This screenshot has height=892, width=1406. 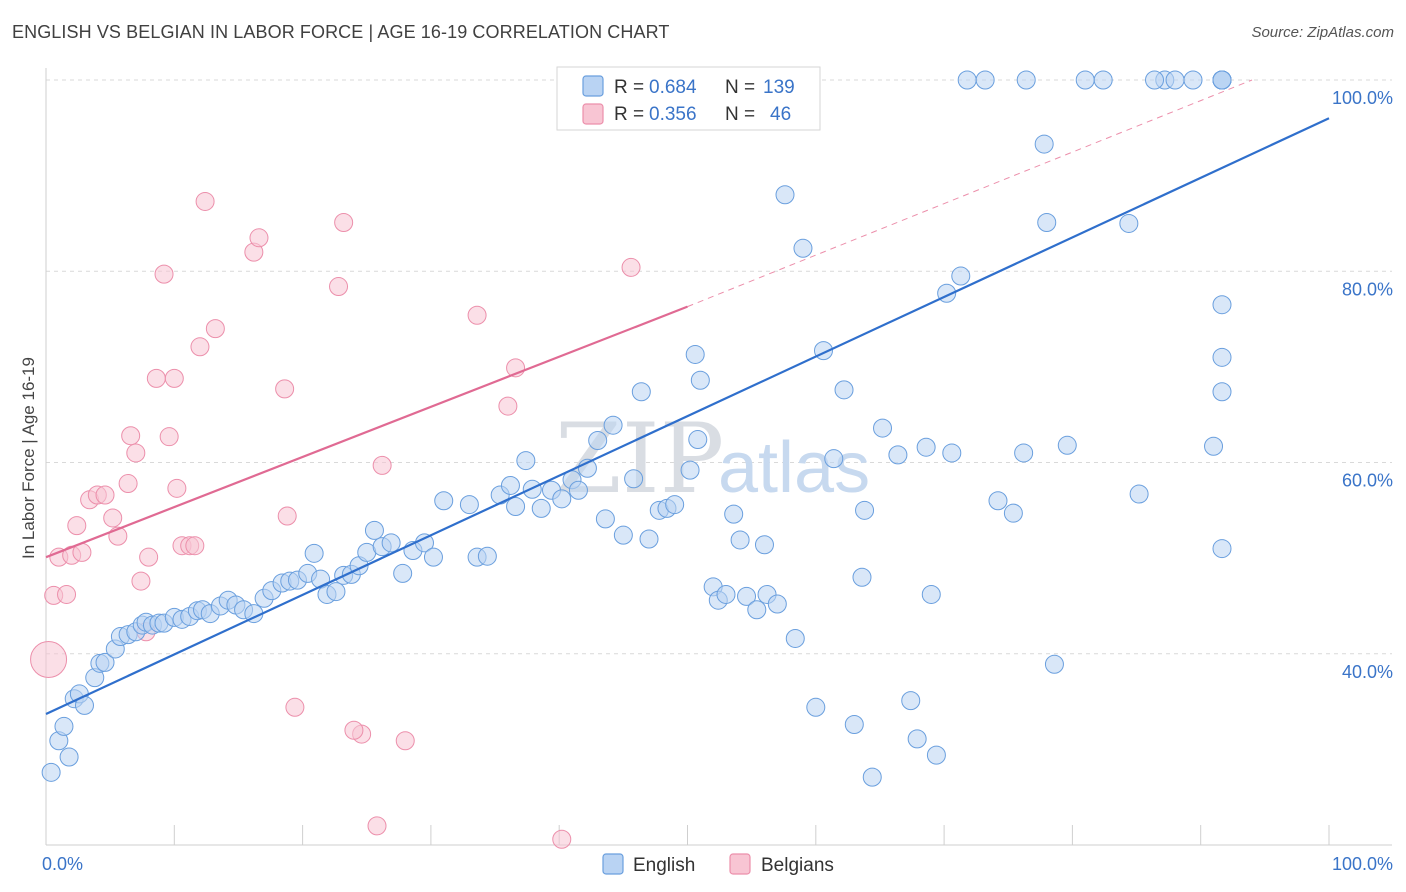 I want to click on english-n-value: 139, so click(x=779, y=87).